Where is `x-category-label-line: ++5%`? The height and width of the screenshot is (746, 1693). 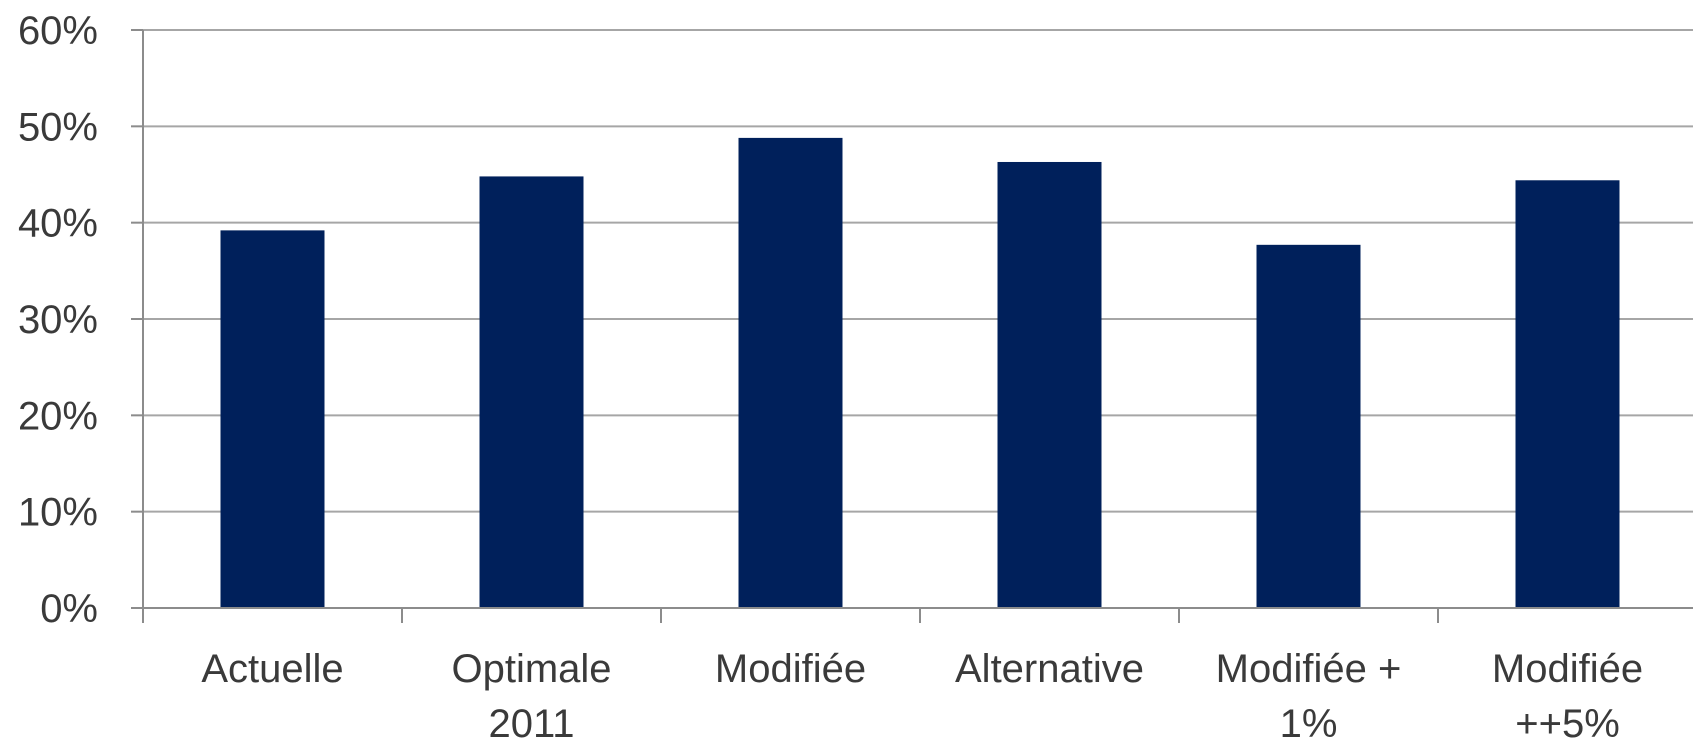
x-category-label-line: ++5% is located at coordinates (1567, 724).